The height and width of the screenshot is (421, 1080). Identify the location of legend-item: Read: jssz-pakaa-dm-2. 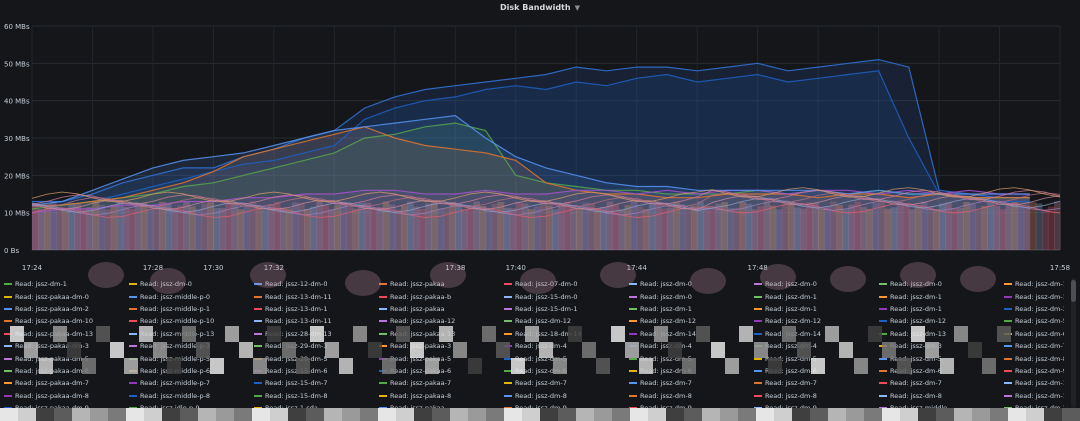
(66, 309).